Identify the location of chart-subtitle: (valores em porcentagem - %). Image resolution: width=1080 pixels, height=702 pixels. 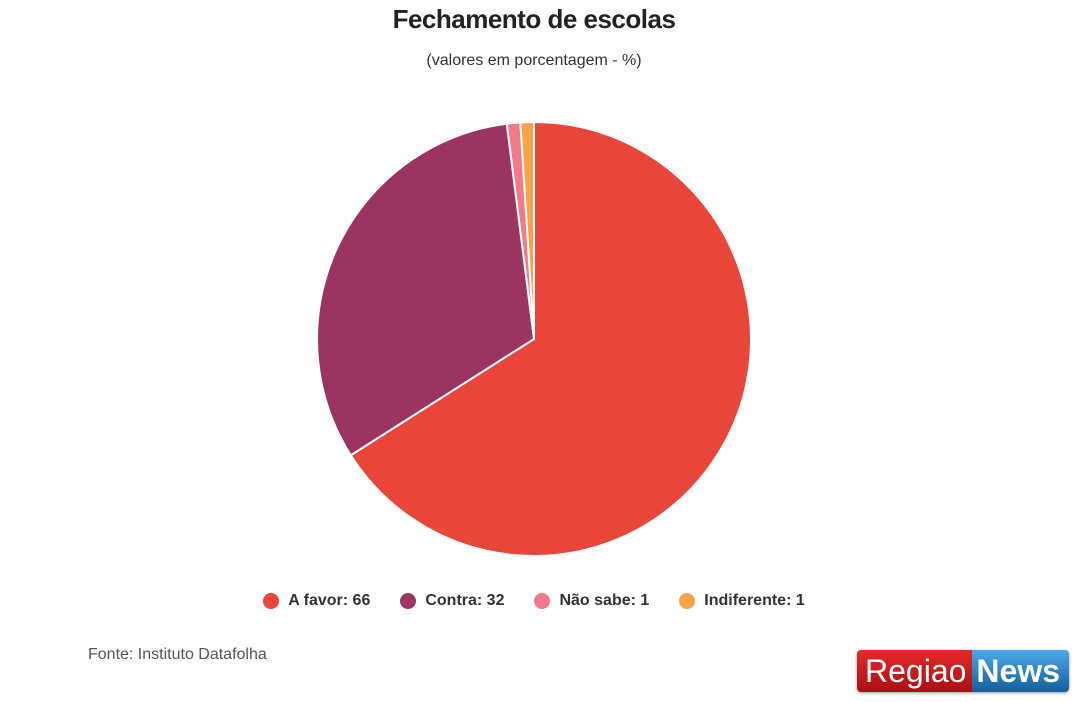
(534, 60).